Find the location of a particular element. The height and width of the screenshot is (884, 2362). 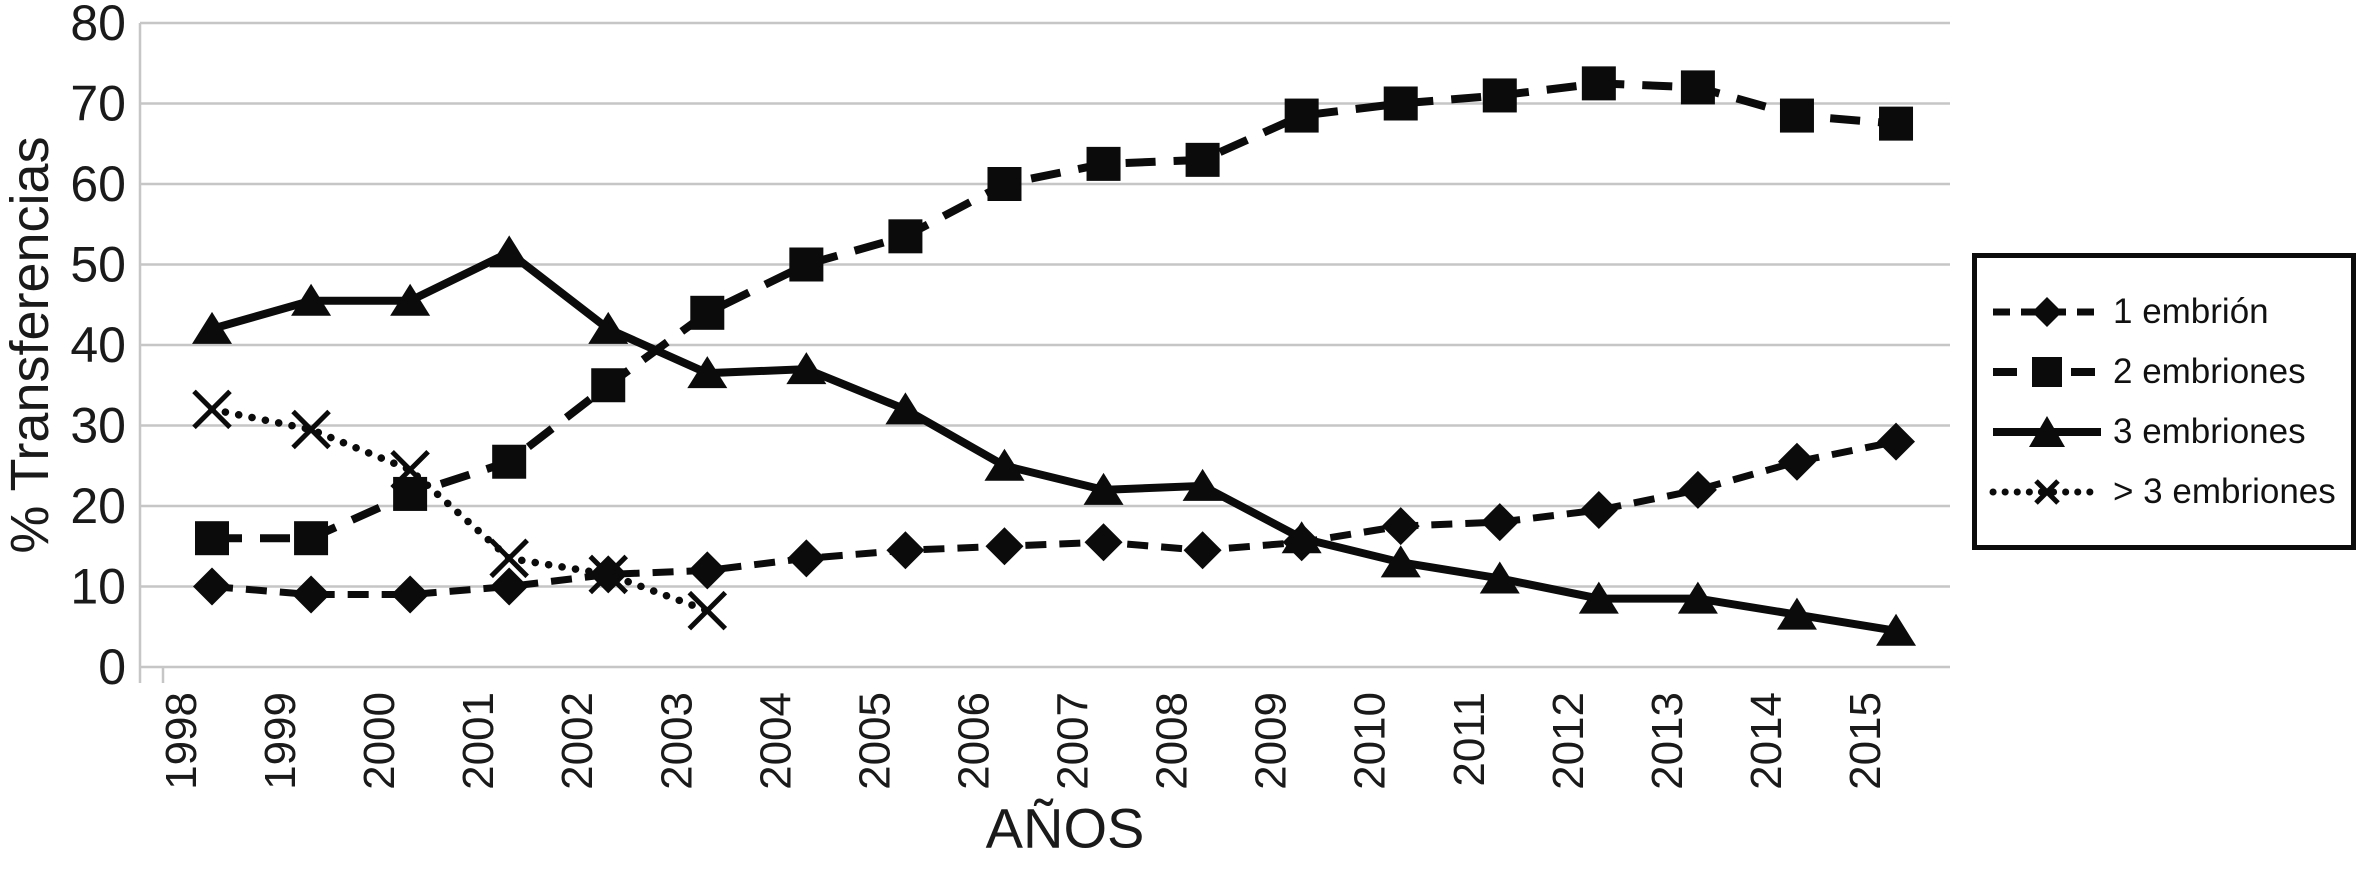

x-tick-label: 2013 is located at coordinates (1667, 741).